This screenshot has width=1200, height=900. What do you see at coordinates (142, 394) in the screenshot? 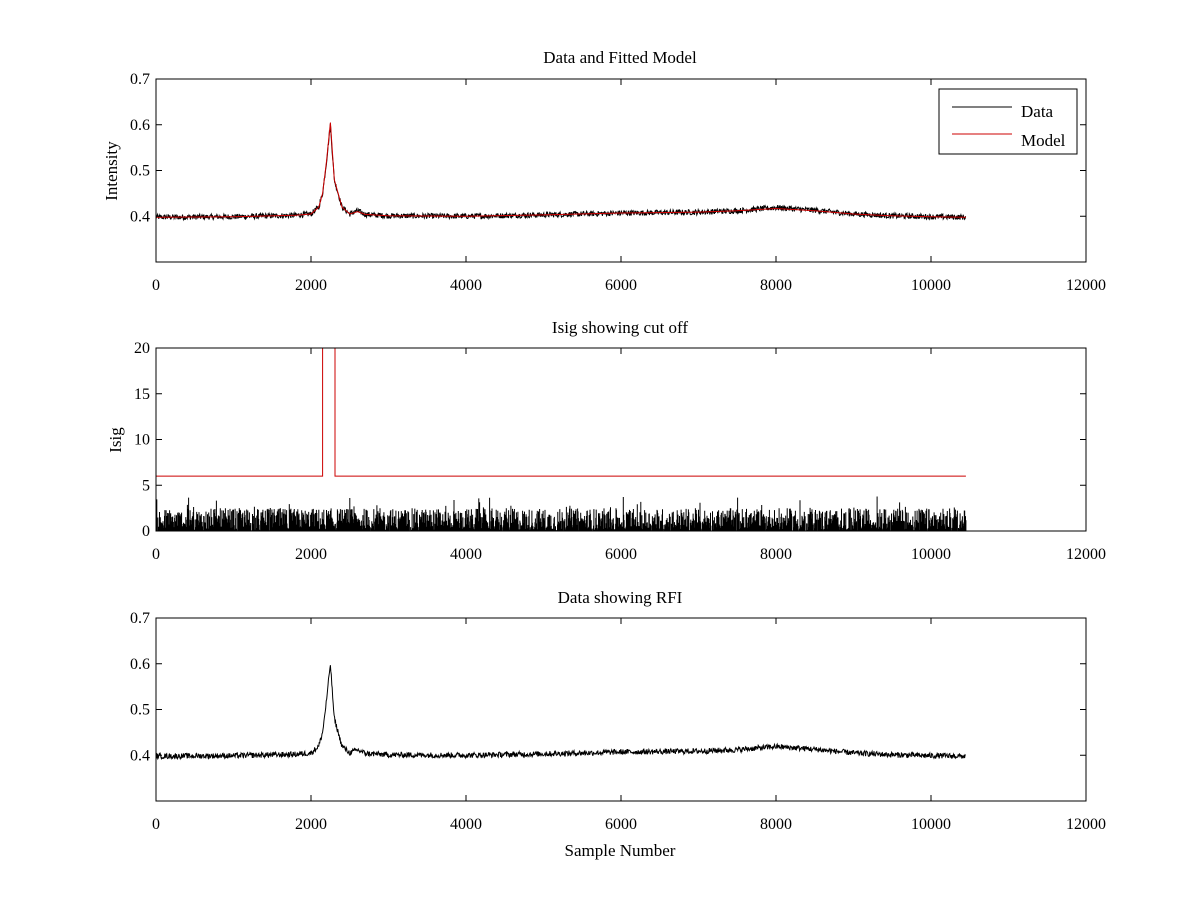
I see `y-tick-label: 15` at bounding box center [142, 394].